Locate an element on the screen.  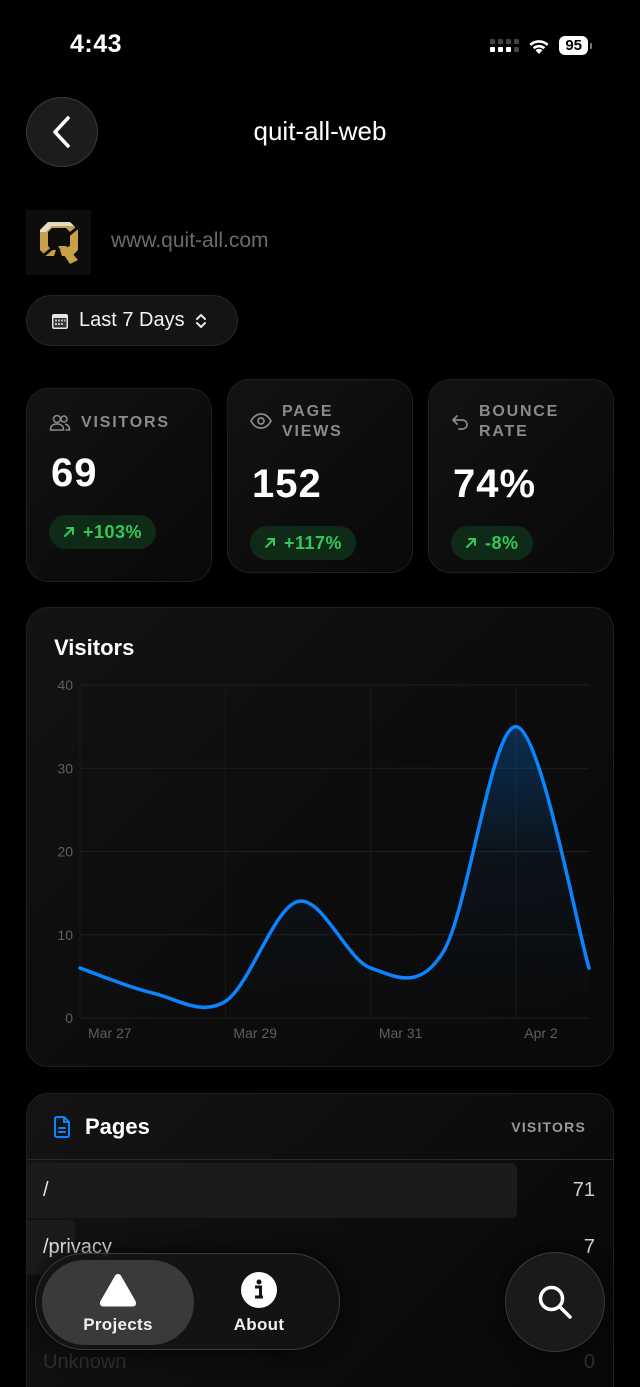
y-tick-label: 10 is located at coordinates (65, 935).